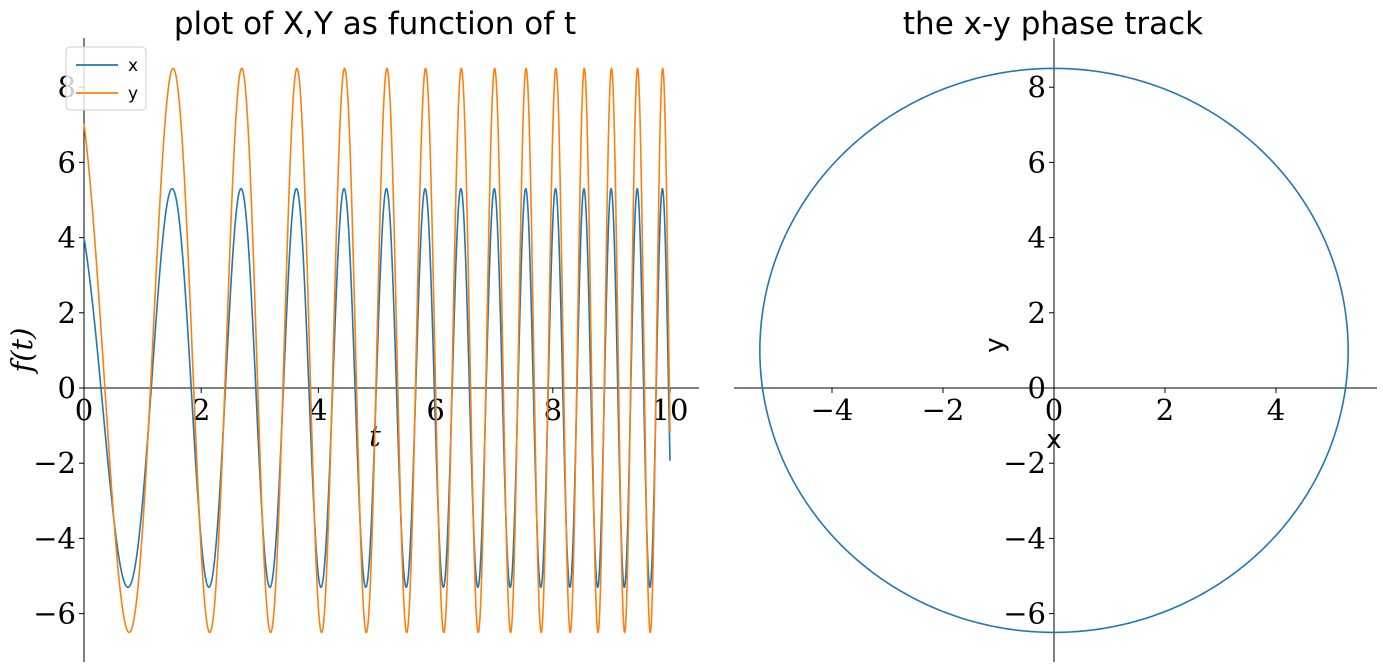 The width and height of the screenshot is (1383, 669). What do you see at coordinates (1053, 440) in the screenshot?
I see `right-x-axis-label: x` at bounding box center [1053, 440].